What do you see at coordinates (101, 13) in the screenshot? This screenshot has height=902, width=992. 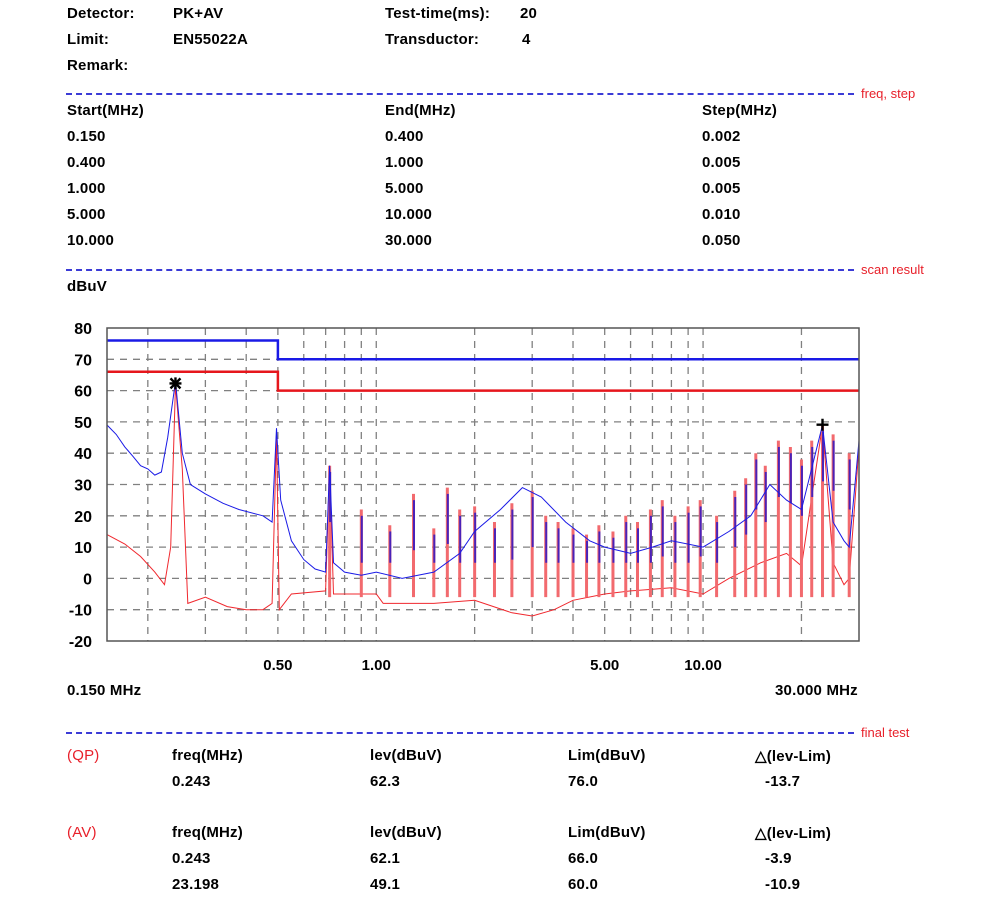 I see `detector-label: Detector:` at bounding box center [101, 13].